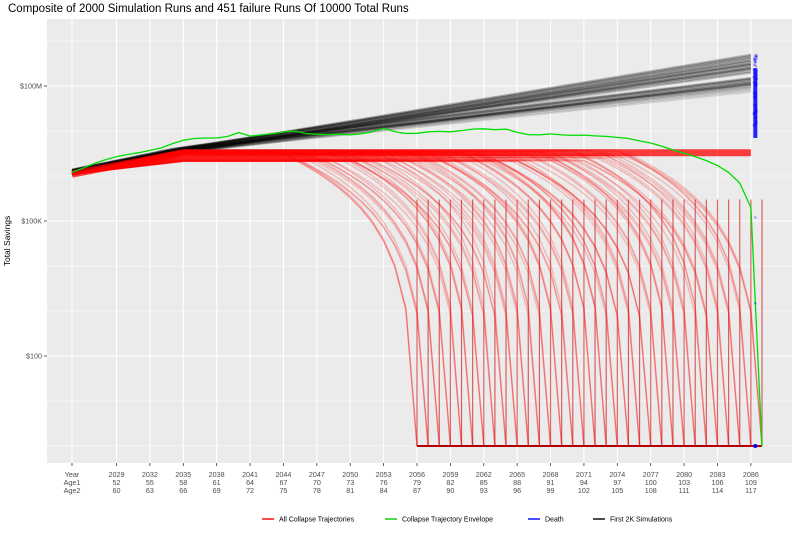 Image resolution: width=800 pixels, height=533 pixels. I want to click on x-row-label: Age2, so click(72, 490).